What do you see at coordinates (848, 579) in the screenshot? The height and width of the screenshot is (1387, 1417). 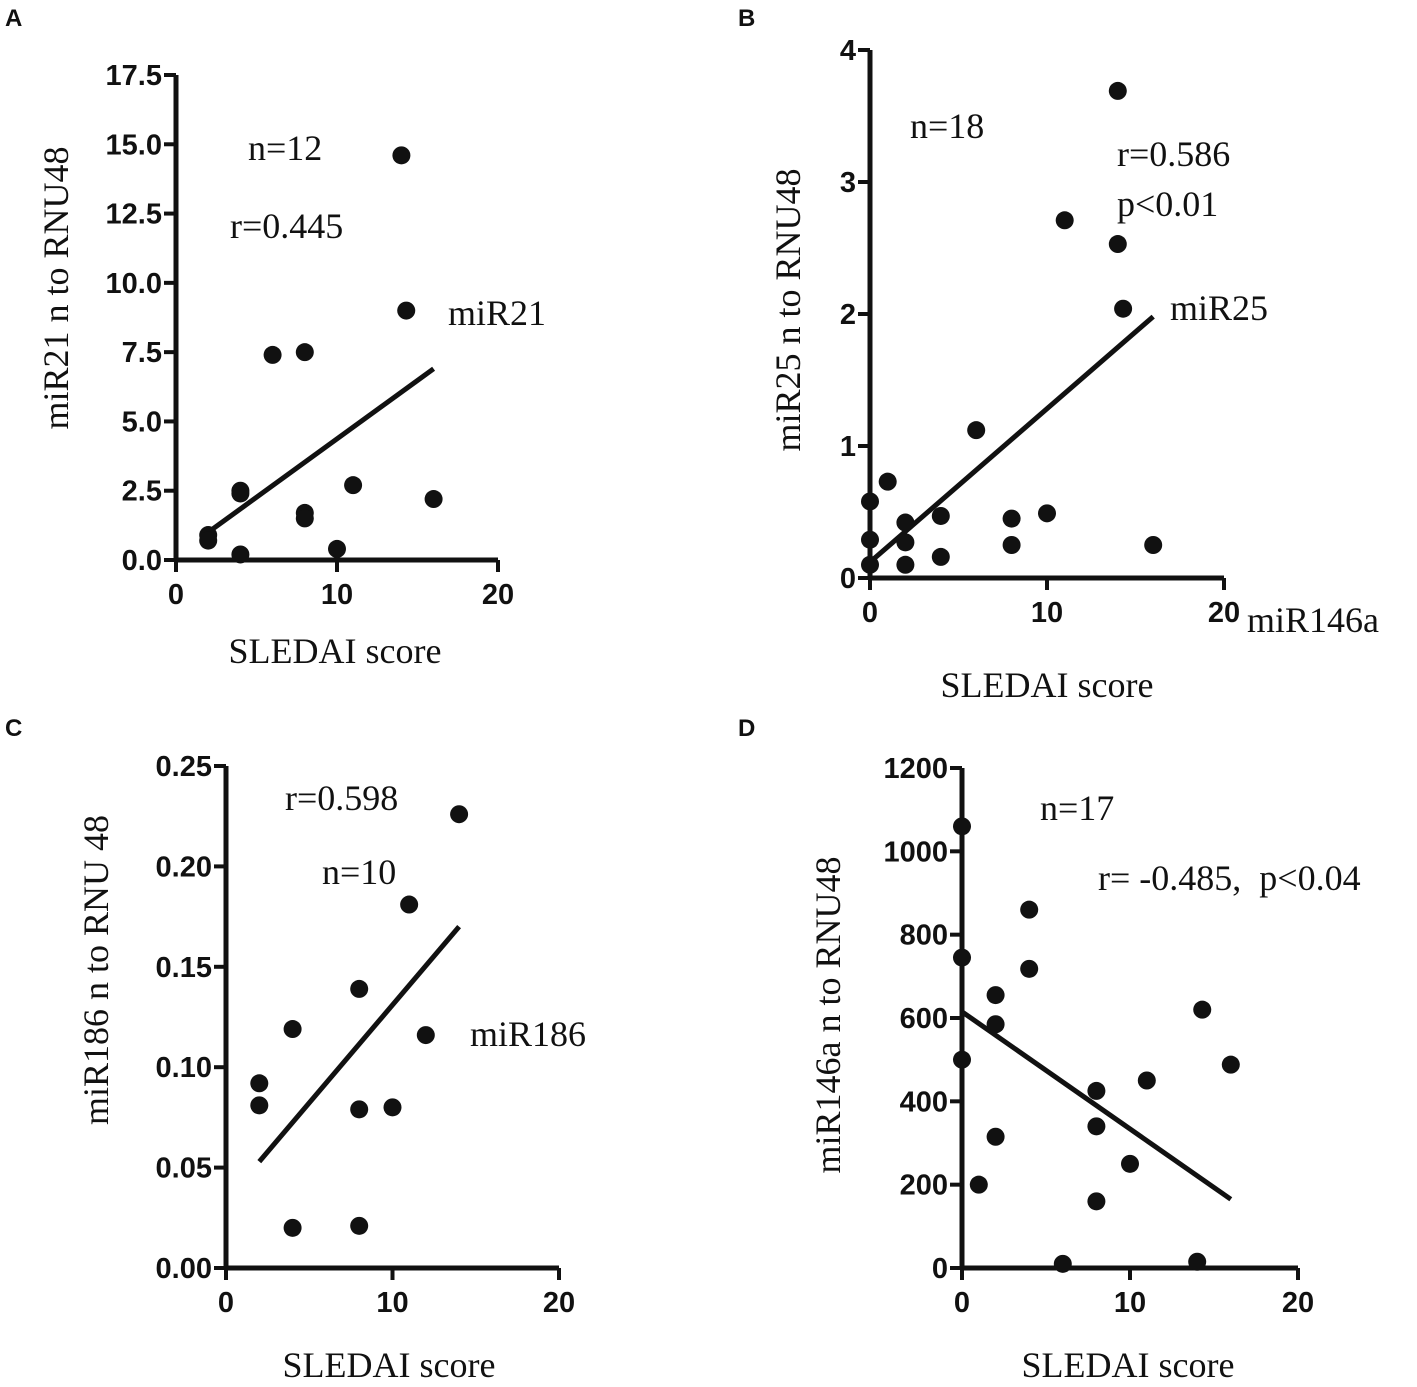 I see `panel-b-ytick-label: 0` at bounding box center [848, 579].